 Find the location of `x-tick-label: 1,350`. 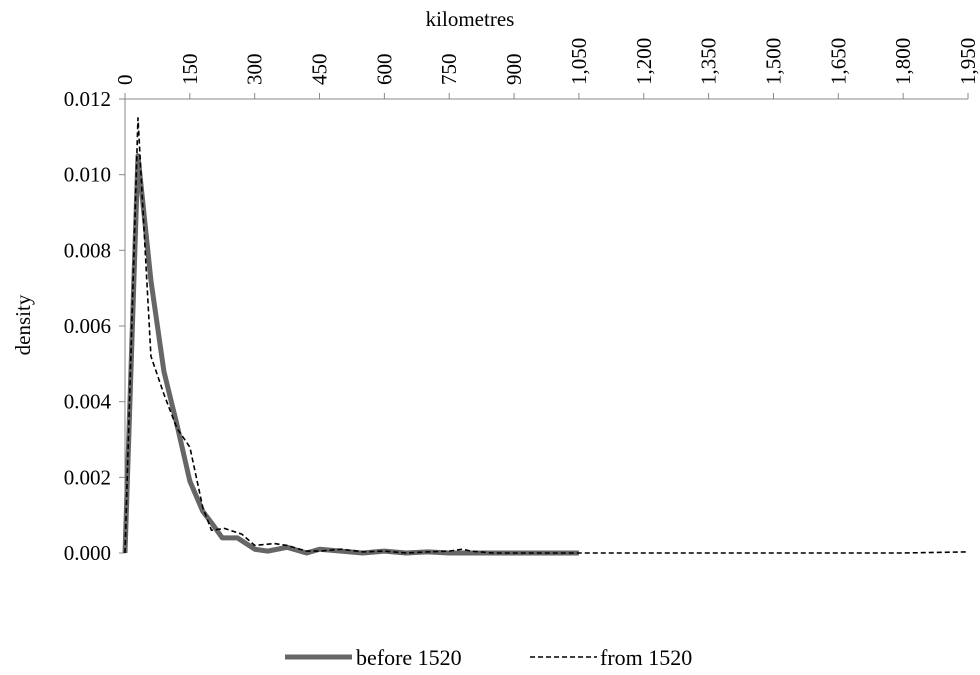

x-tick-label: 1,350 is located at coordinates (709, 61).